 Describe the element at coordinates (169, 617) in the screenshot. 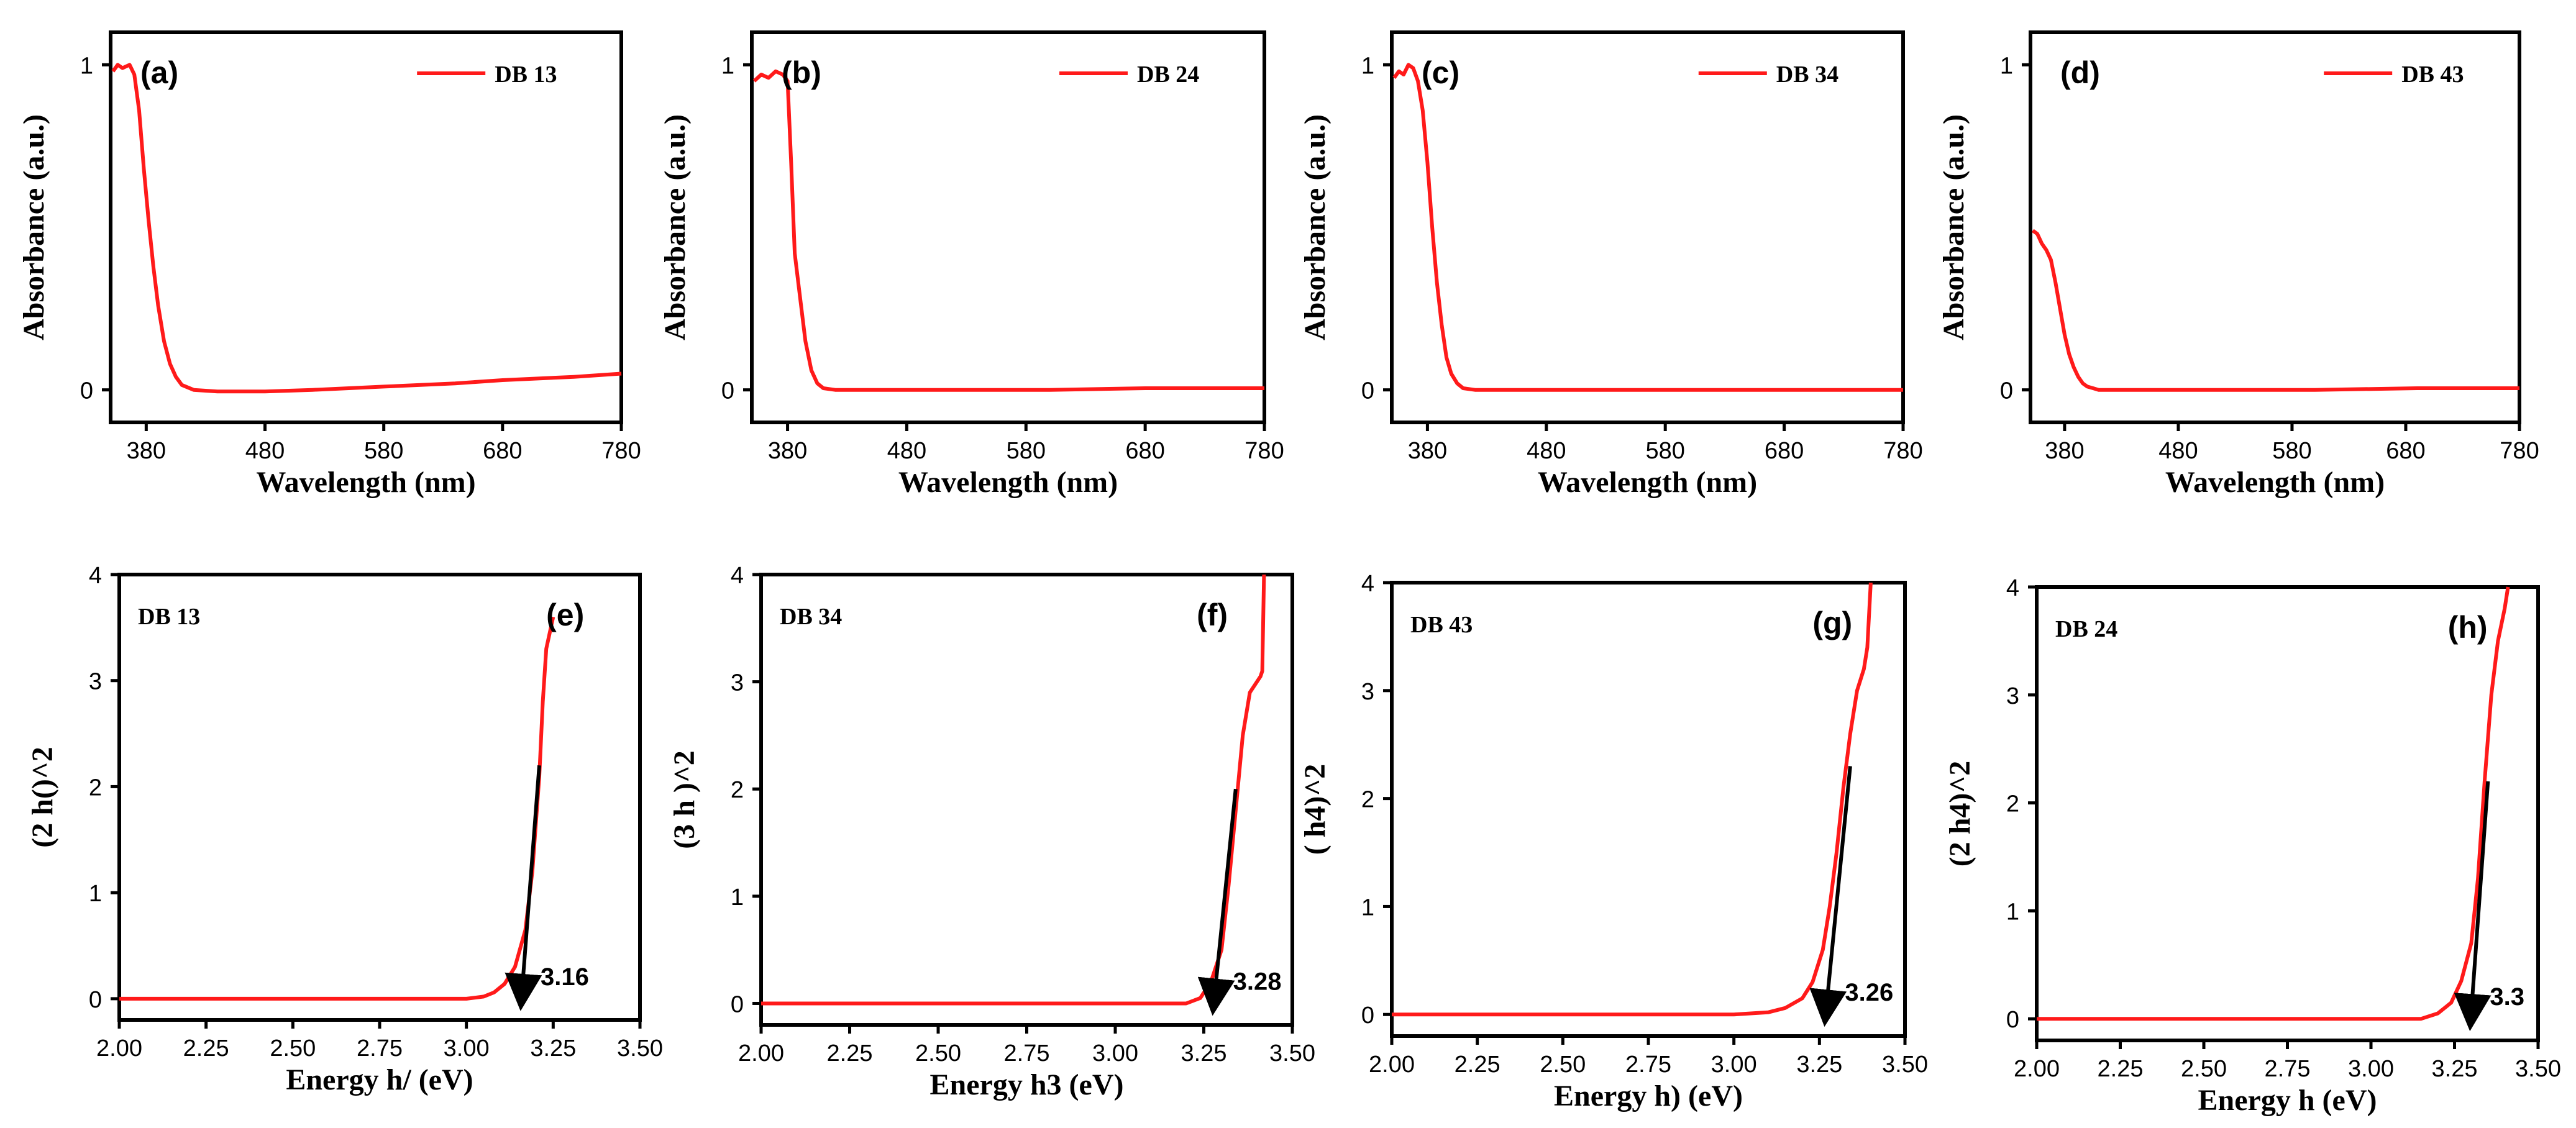

I see `sample-label: DB 13` at that location.